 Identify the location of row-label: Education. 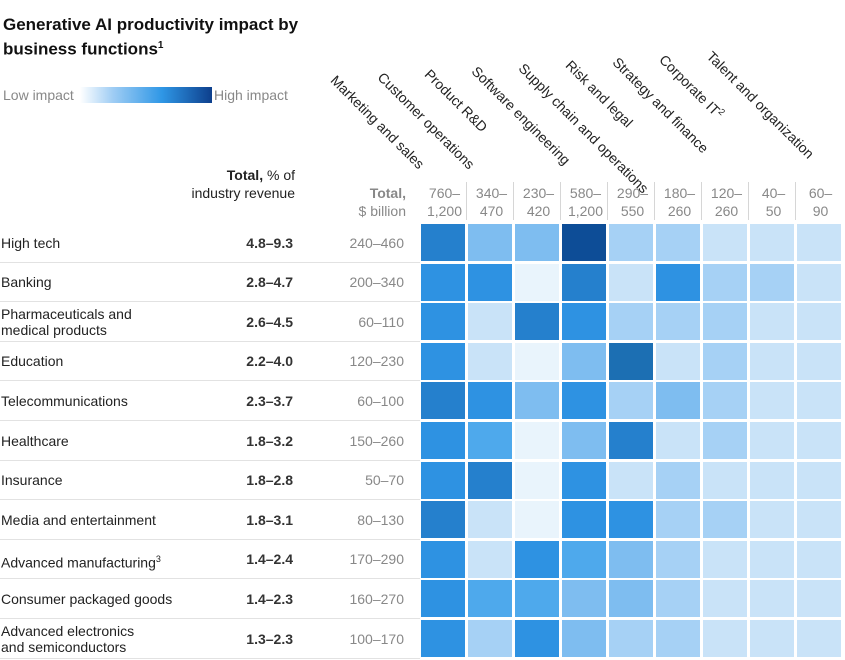
(32, 361).